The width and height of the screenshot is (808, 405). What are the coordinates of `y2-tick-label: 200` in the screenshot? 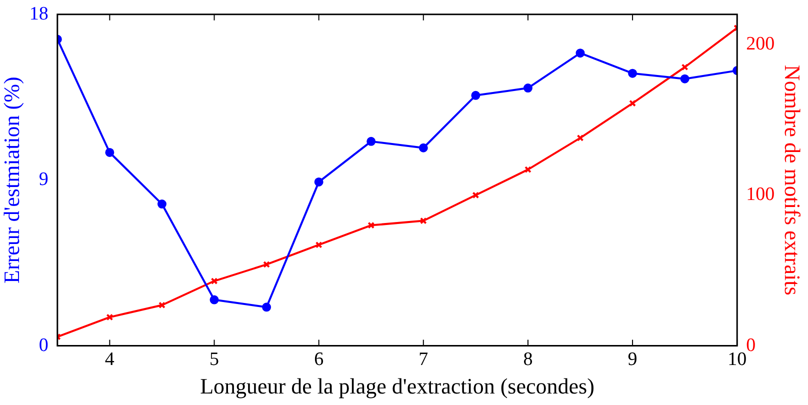 It's located at (760, 44).